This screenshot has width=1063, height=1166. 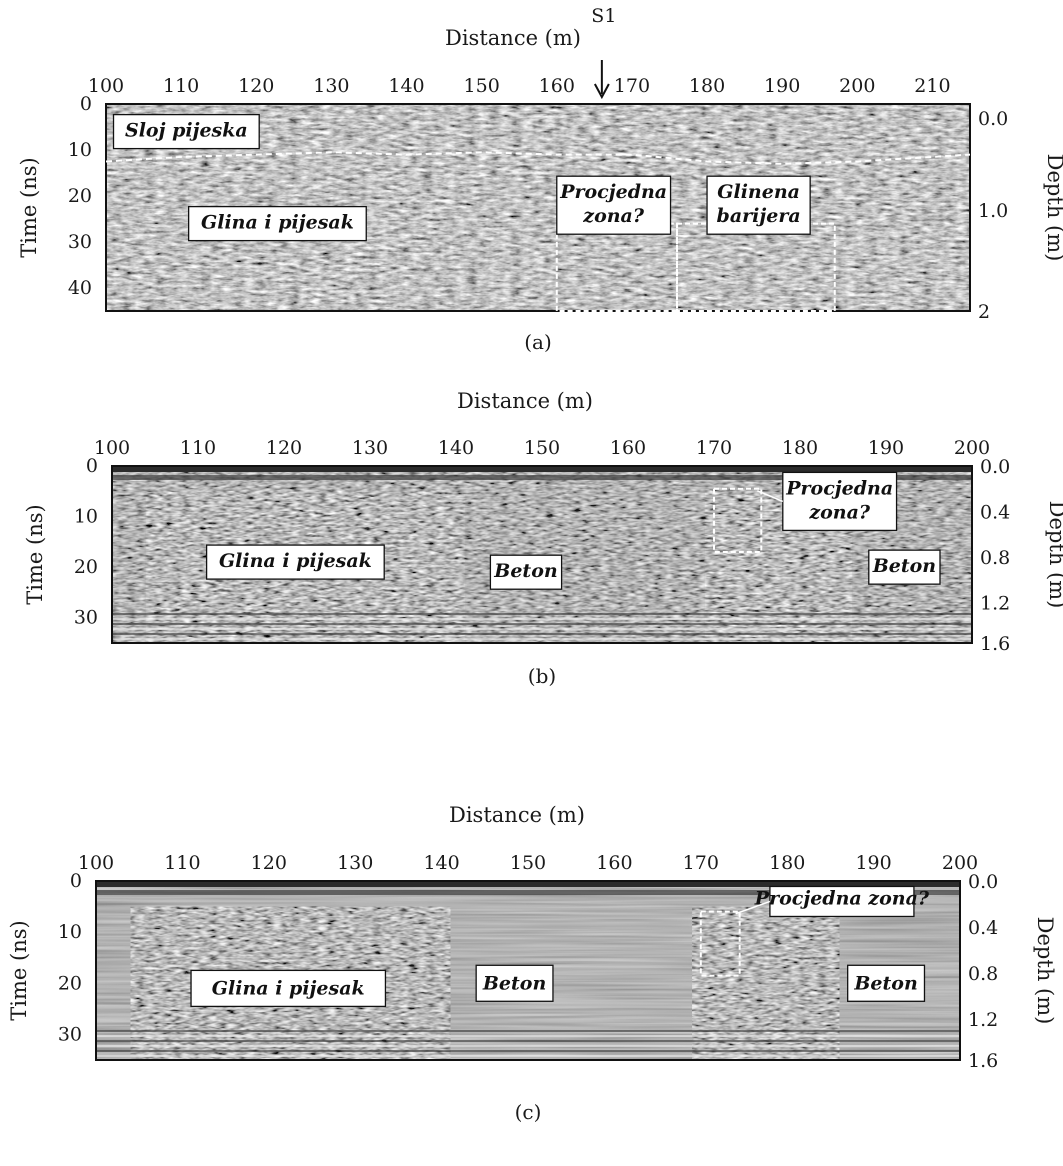 I want to click on annotation-label: Glinena barijera, so click(x=759, y=204).